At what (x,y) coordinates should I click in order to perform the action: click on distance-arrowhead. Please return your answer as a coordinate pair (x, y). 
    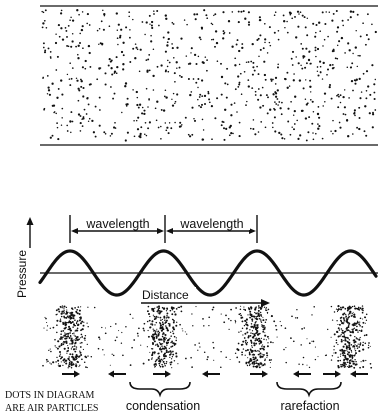
    Looking at the image, I should click on (265, 303).